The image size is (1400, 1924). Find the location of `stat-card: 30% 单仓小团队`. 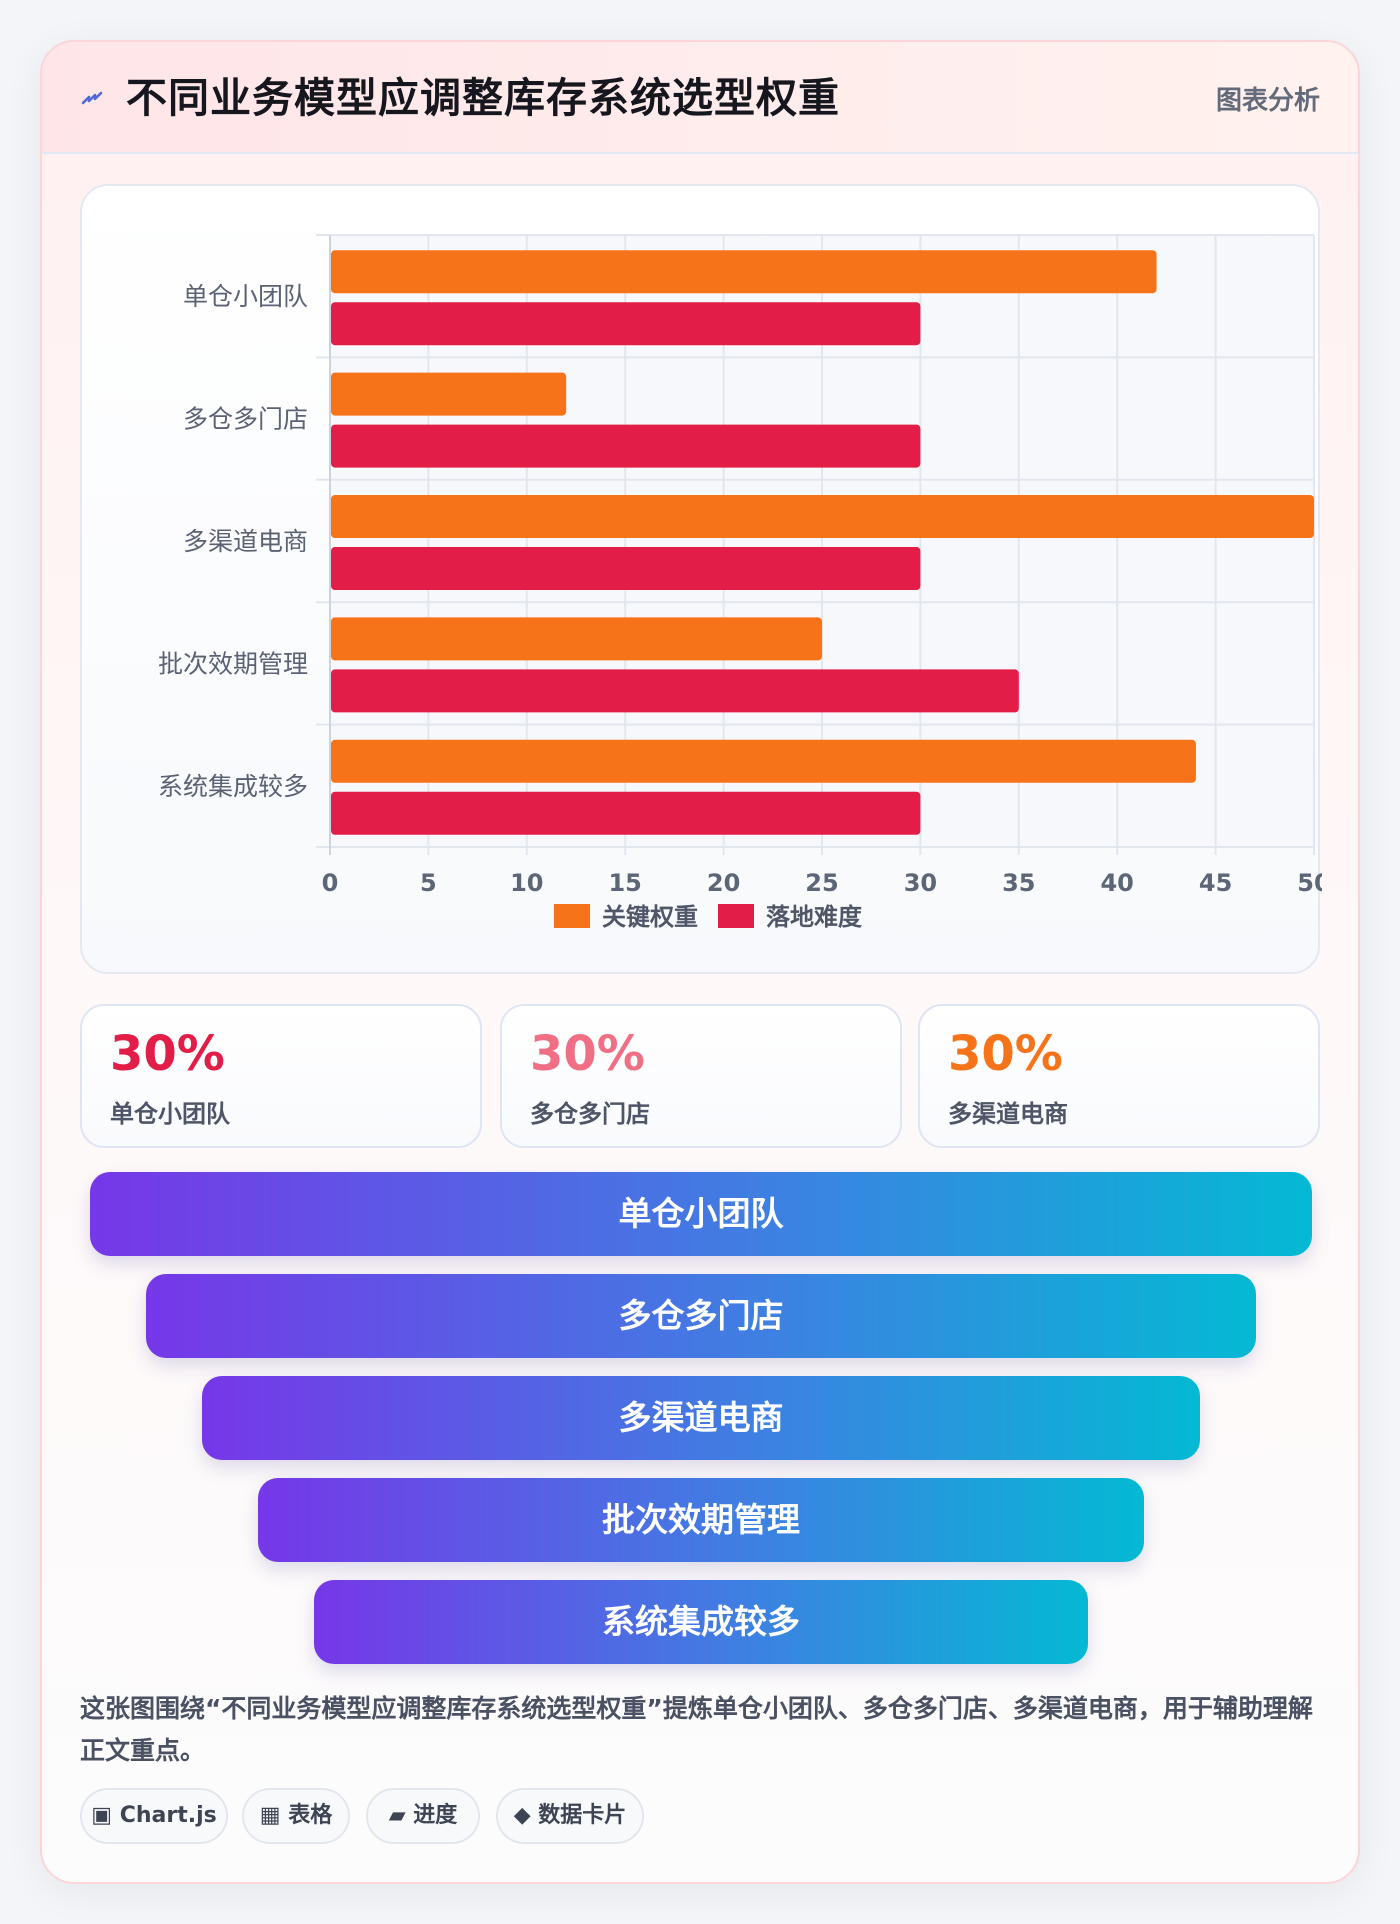

stat-card: 30% 单仓小团队 is located at coordinates (281, 1076).